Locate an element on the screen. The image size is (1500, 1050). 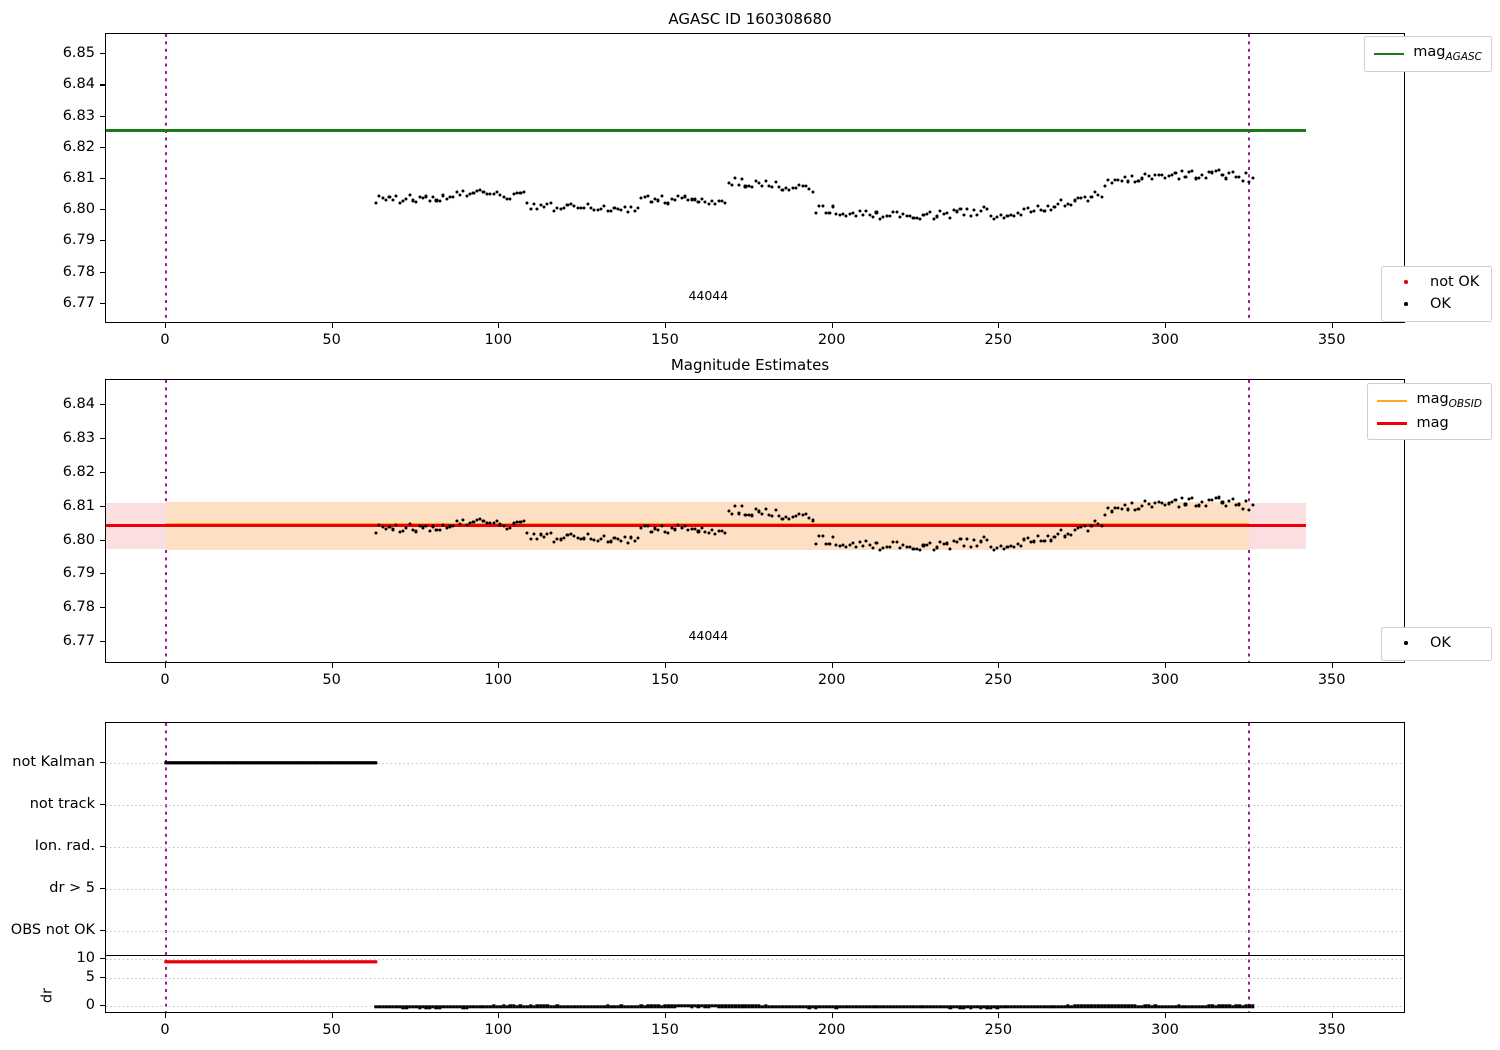
panel1-legend-top: magAGASC is located at coordinates (1428, 54).